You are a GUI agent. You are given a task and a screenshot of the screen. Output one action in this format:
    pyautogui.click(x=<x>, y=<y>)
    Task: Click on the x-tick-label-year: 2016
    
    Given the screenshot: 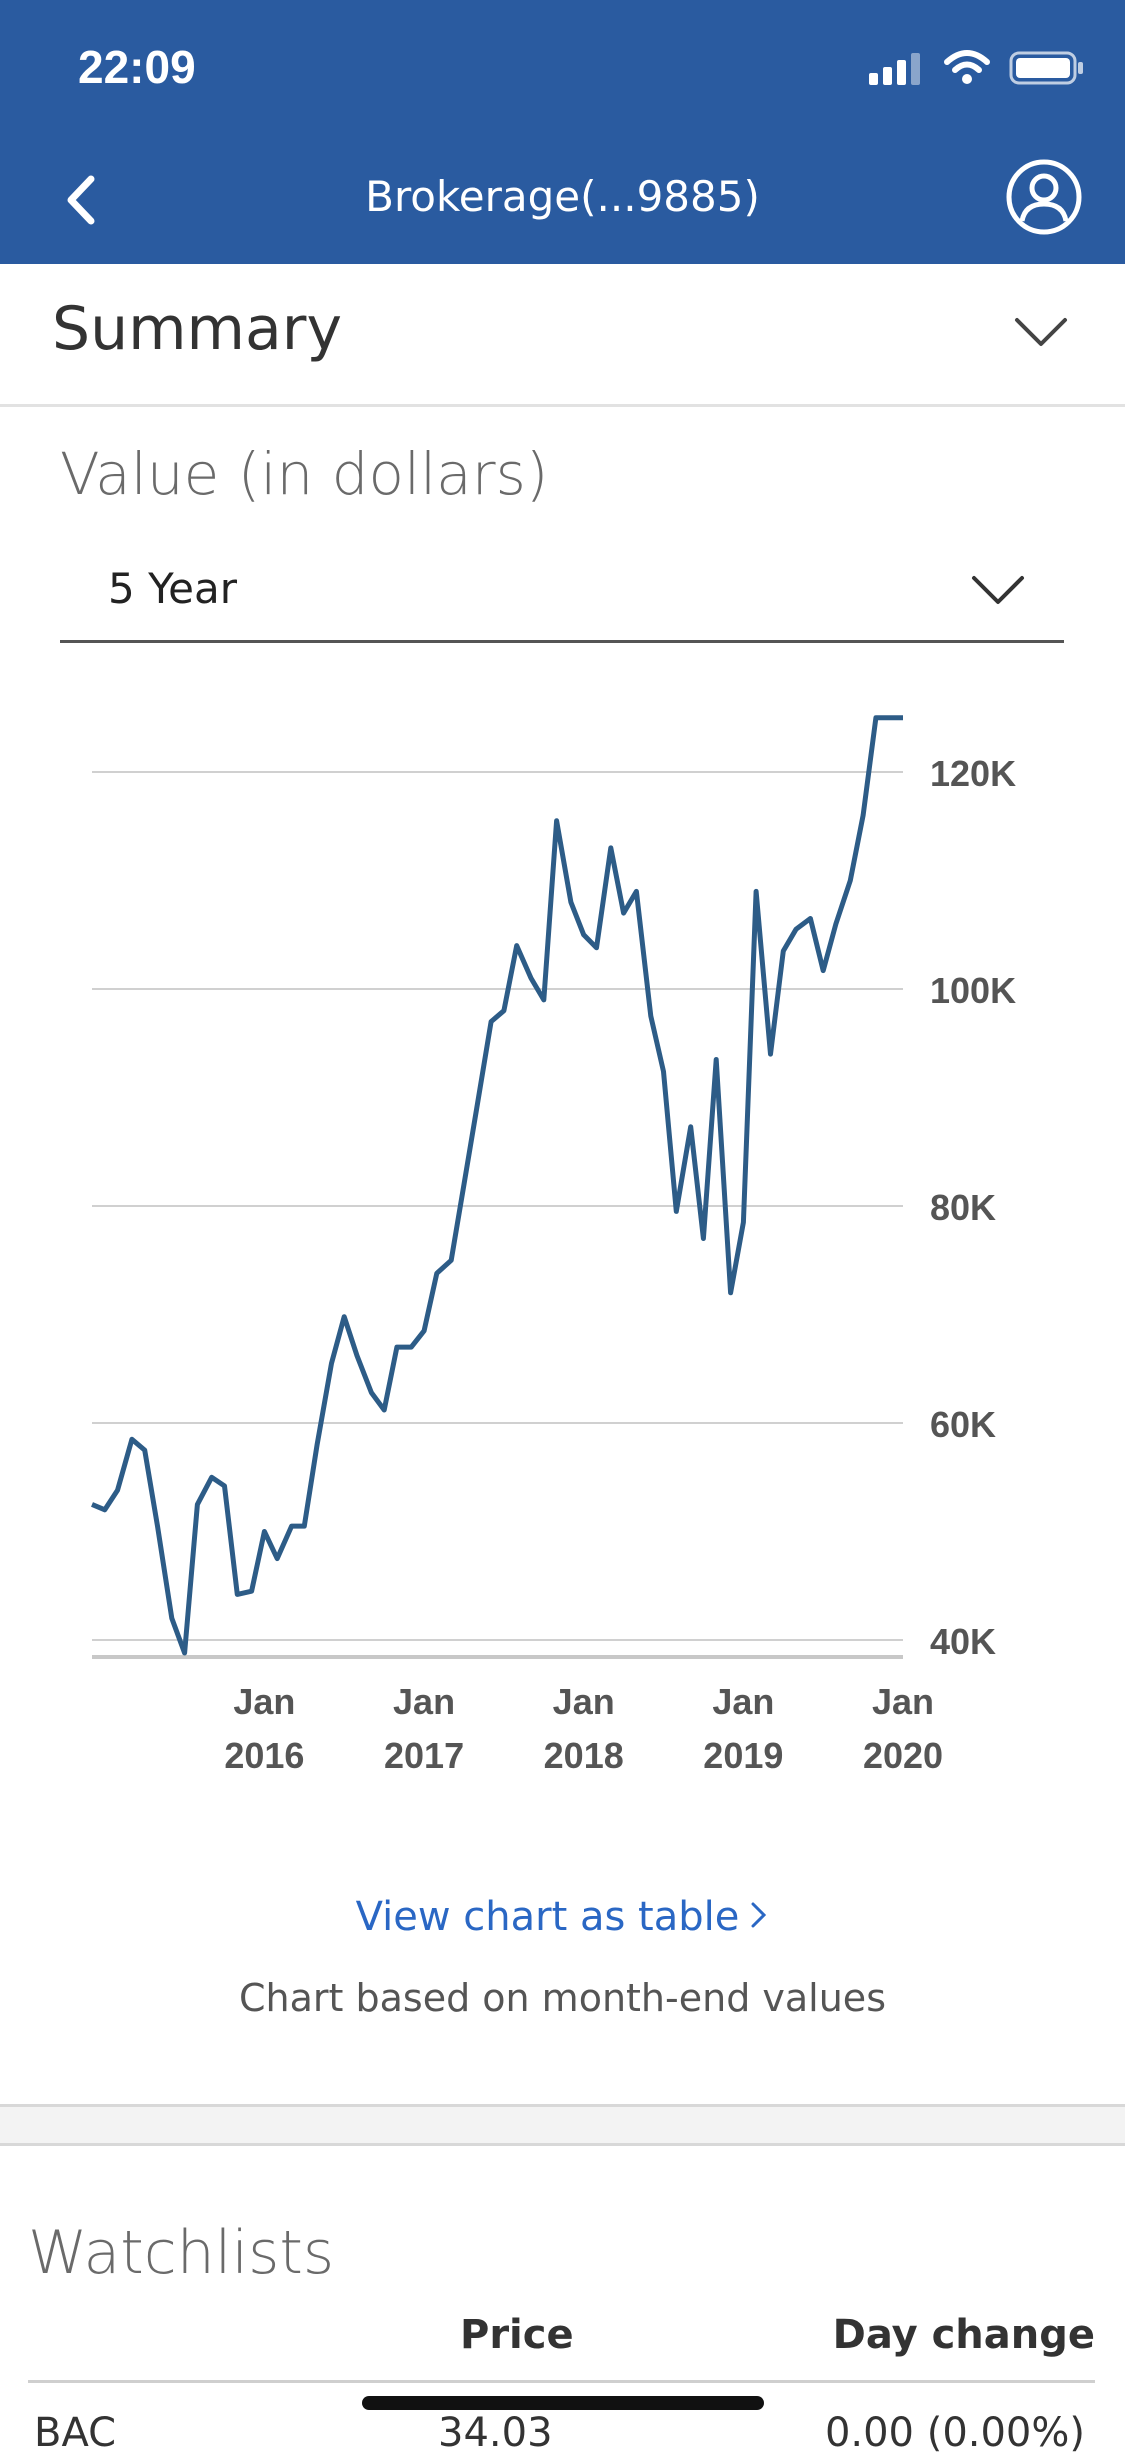 What is the action you would take?
    pyautogui.click(x=264, y=1755)
    